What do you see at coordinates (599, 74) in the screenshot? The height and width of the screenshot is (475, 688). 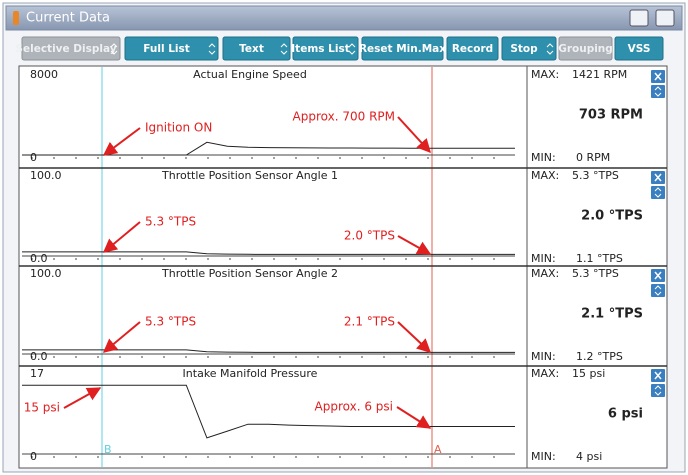 I see `max-value: 1421 RPM` at bounding box center [599, 74].